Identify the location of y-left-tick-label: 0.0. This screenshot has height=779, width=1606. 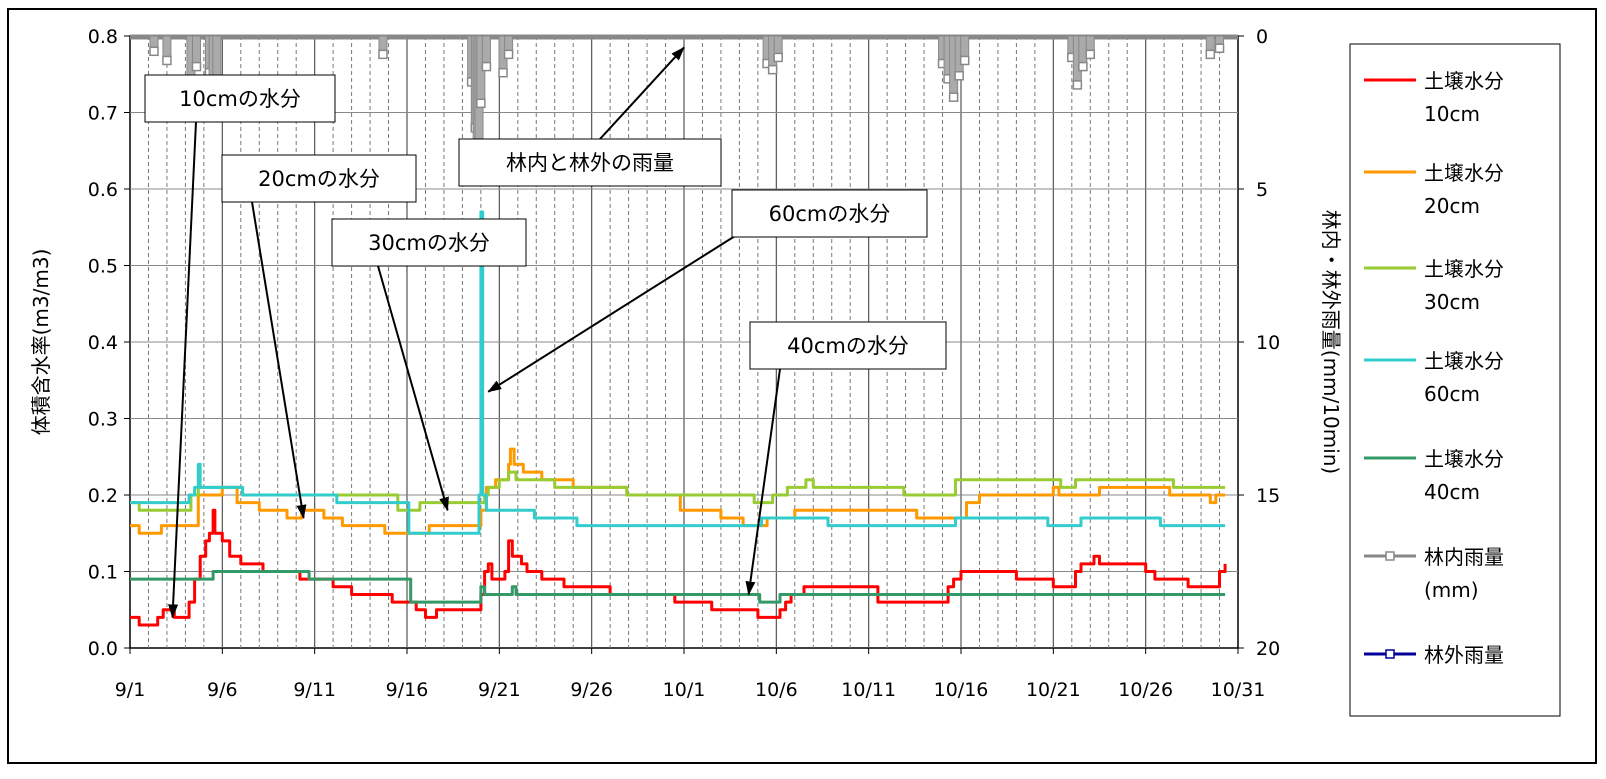
(103, 649).